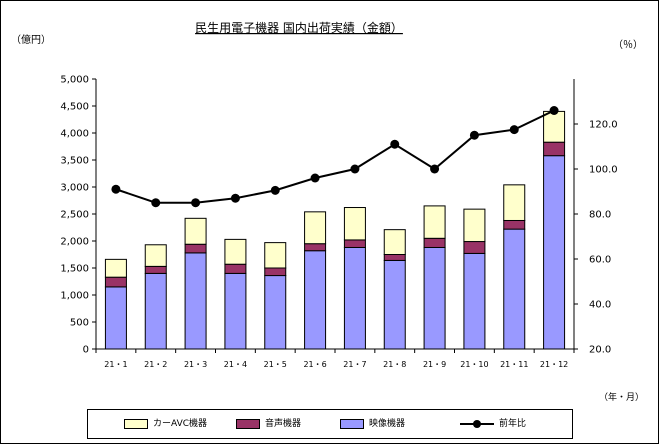 This screenshot has width=659, height=444. Describe the element at coordinates (115, 364) in the screenshot. I see `x-tick-label: 21・1` at that location.